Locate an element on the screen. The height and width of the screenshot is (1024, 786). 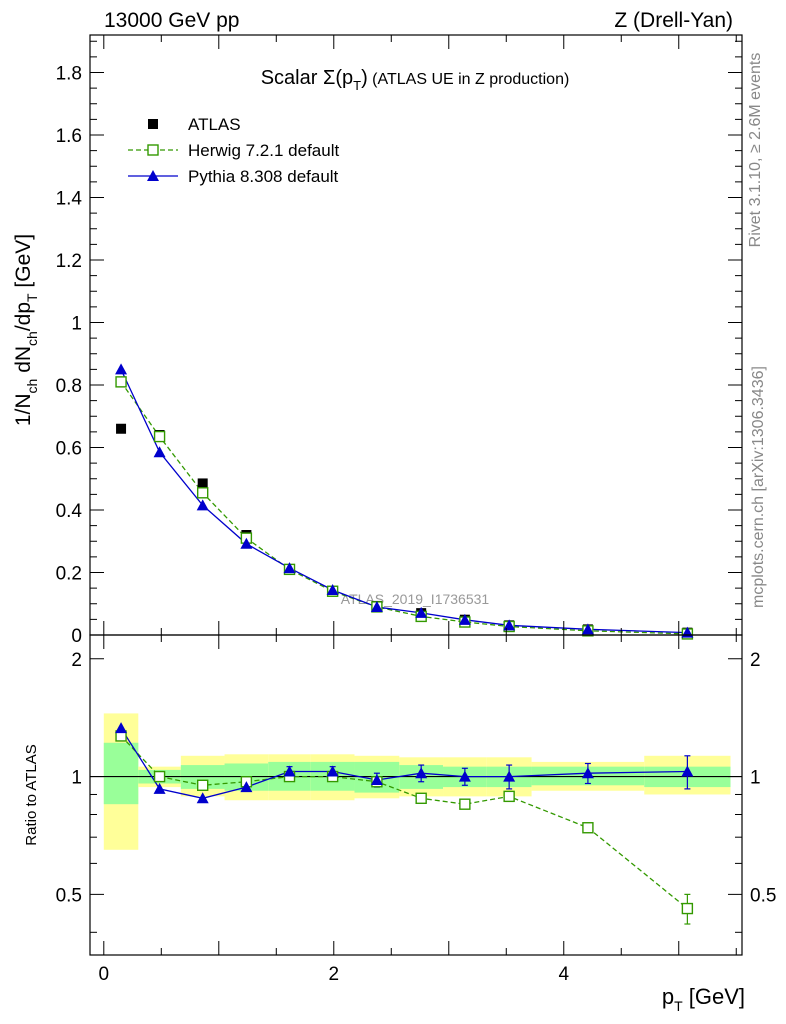
header-right: Z (Drell-Yan) is located at coordinates (673, 20).